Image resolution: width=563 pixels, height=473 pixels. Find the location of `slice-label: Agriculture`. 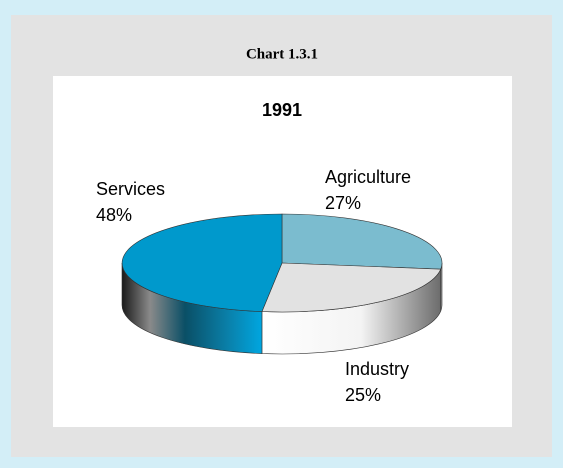

slice-label: Agriculture is located at coordinates (368, 177).